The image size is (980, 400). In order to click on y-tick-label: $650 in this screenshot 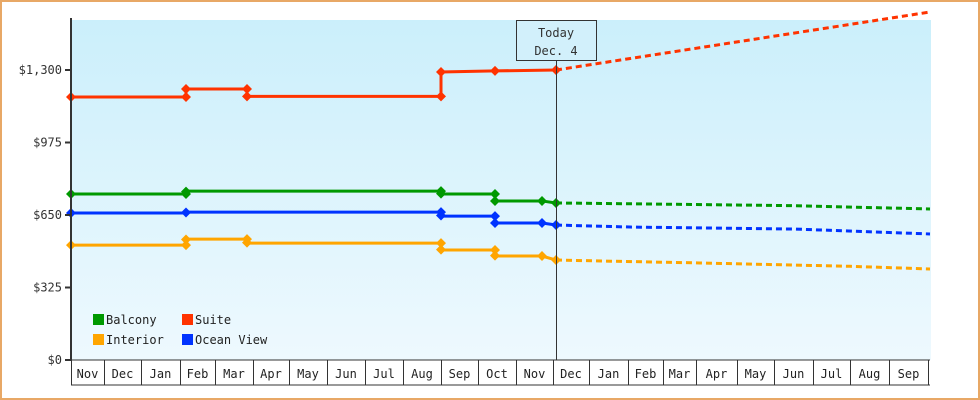, I will do `click(47, 215)`.